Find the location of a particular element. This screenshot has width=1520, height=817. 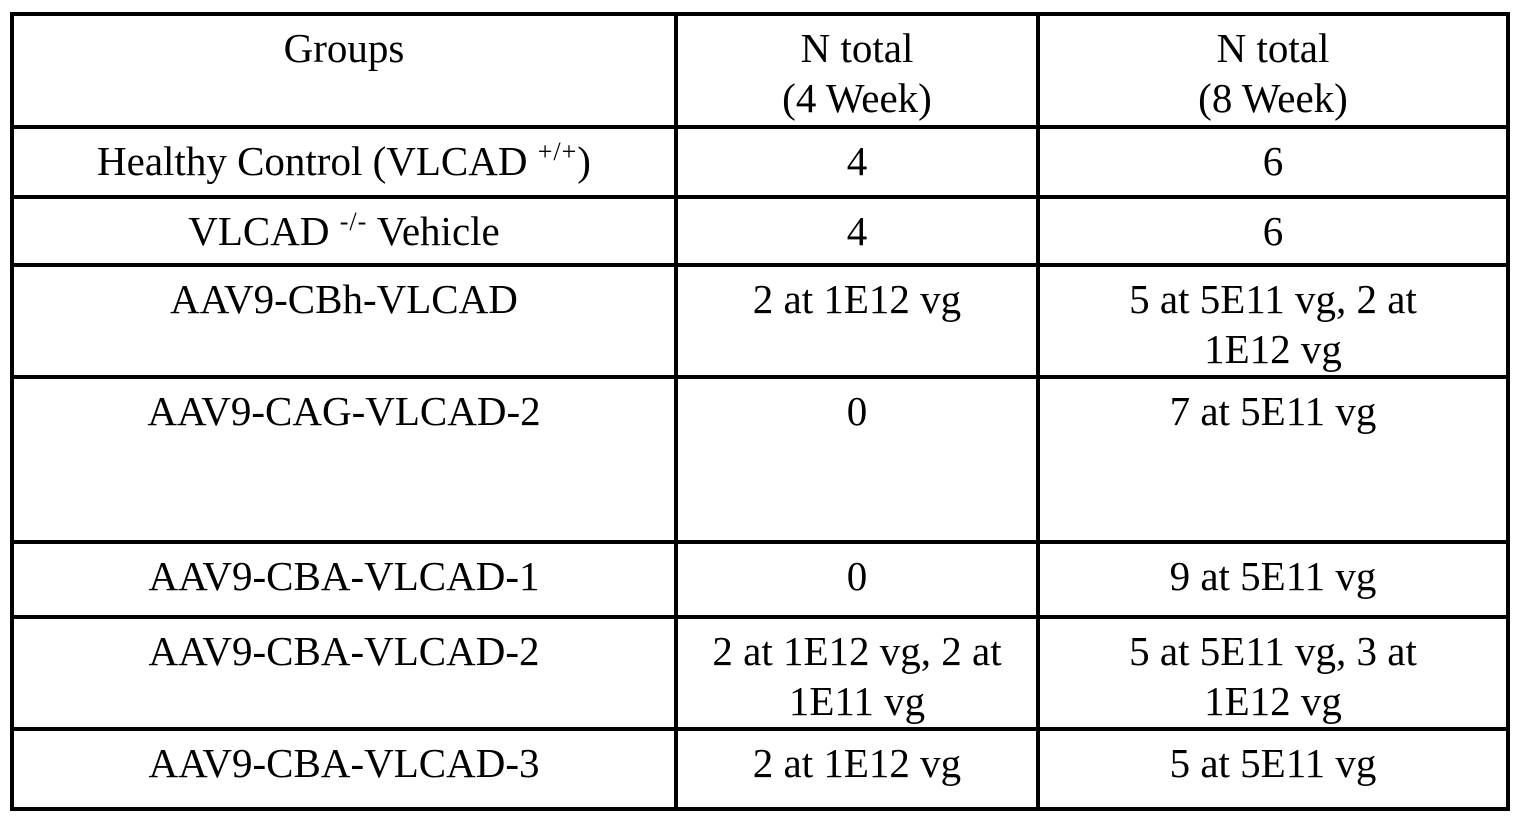

group-name-suffix: ) is located at coordinates (584, 161).